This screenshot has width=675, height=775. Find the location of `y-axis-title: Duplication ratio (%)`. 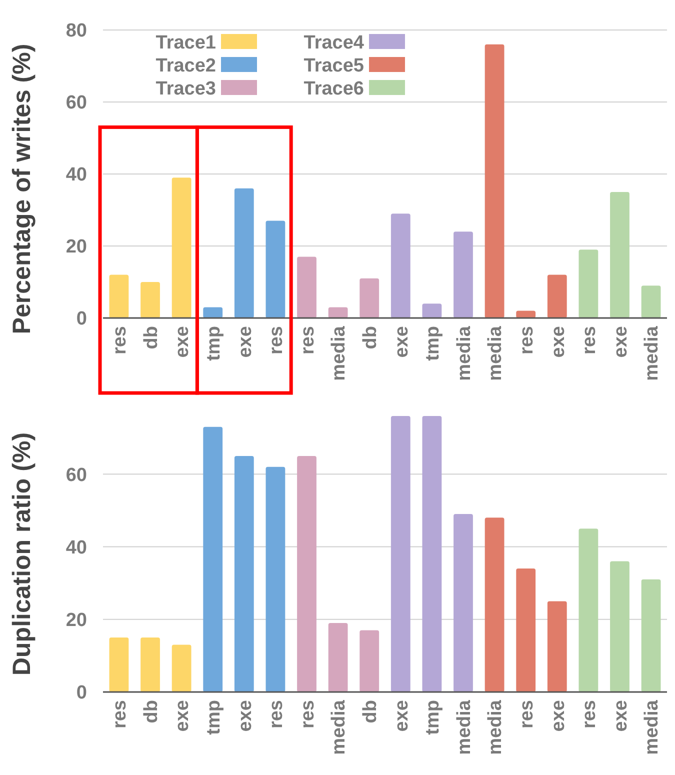

y-axis-title: Duplication ratio (%) is located at coordinates (22, 554).